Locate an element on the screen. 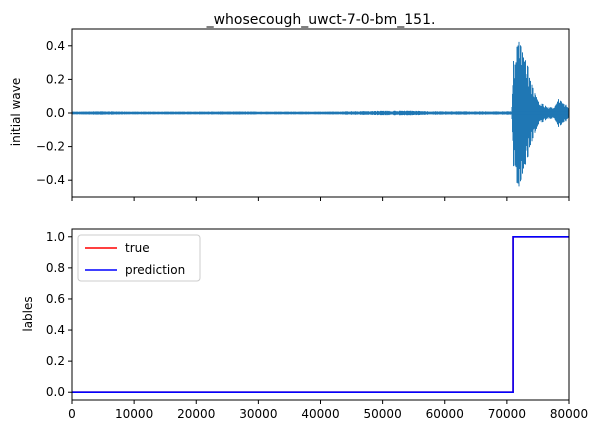 Image resolution: width=601 pixels, height=433 pixels. bottom-xtick-label: 20000 is located at coordinates (196, 414).